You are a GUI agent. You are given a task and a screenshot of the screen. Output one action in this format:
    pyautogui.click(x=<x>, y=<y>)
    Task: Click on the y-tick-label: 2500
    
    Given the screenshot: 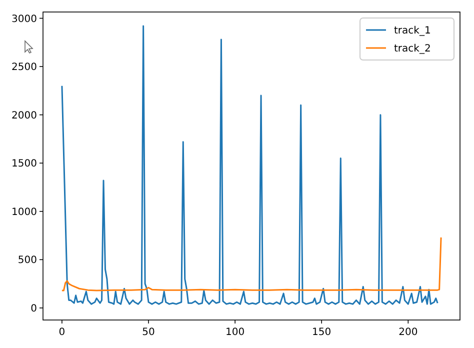 What is the action you would take?
    pyautogui.click(x=24, y=68)
    